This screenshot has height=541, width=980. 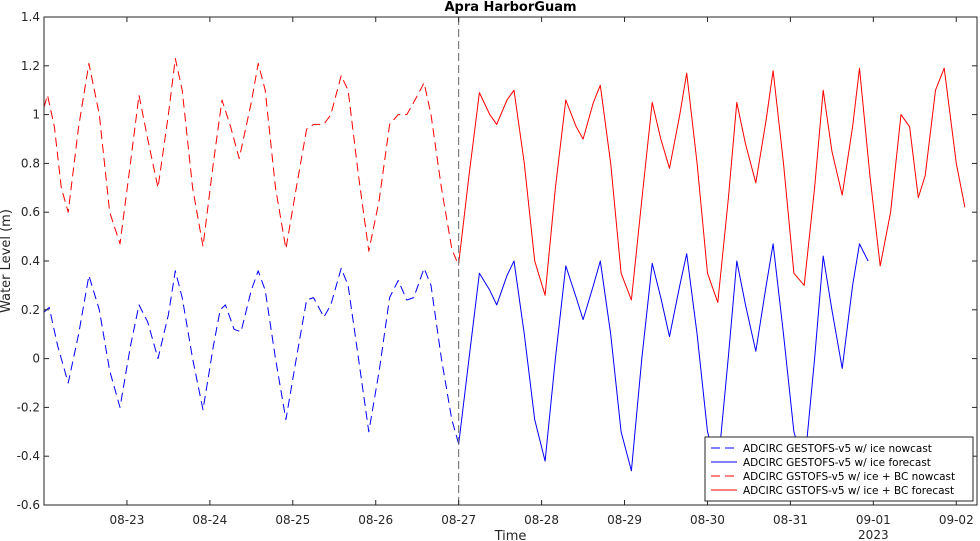 I want to click on legend-label-1: ADCIRC GESTOFS-v5 w/ ice nowcast, so click(x=837, y=449).